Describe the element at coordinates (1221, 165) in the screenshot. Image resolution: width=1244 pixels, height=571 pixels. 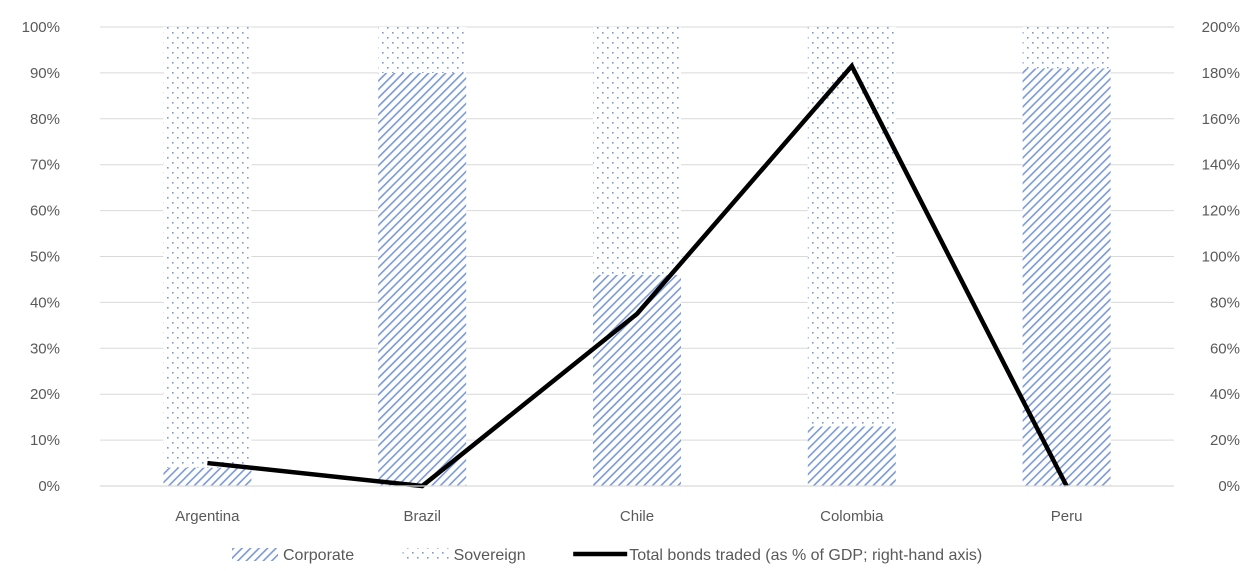
I see `y-right-tick-label: 140%` at that location.